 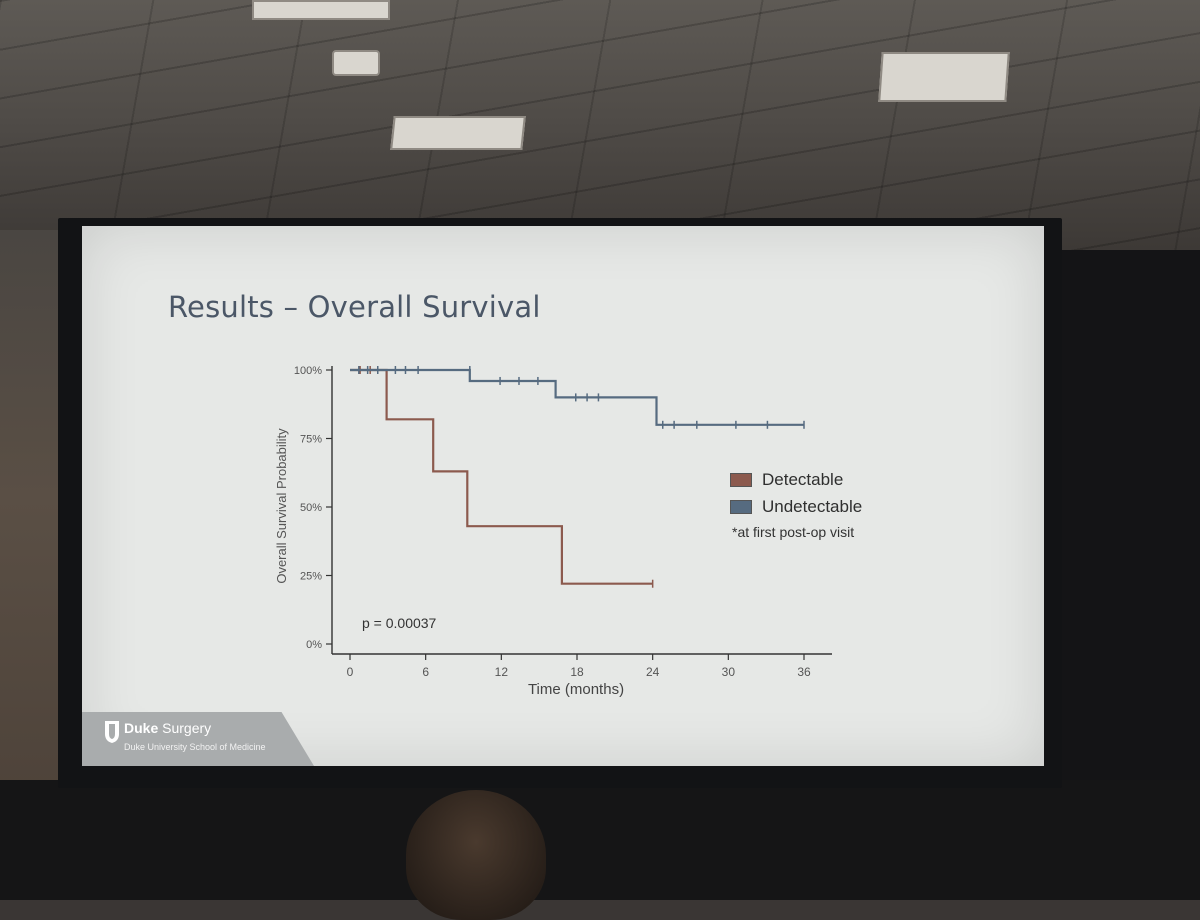 I want to click on x-tick-label: 0, so click(x=350, y=672).